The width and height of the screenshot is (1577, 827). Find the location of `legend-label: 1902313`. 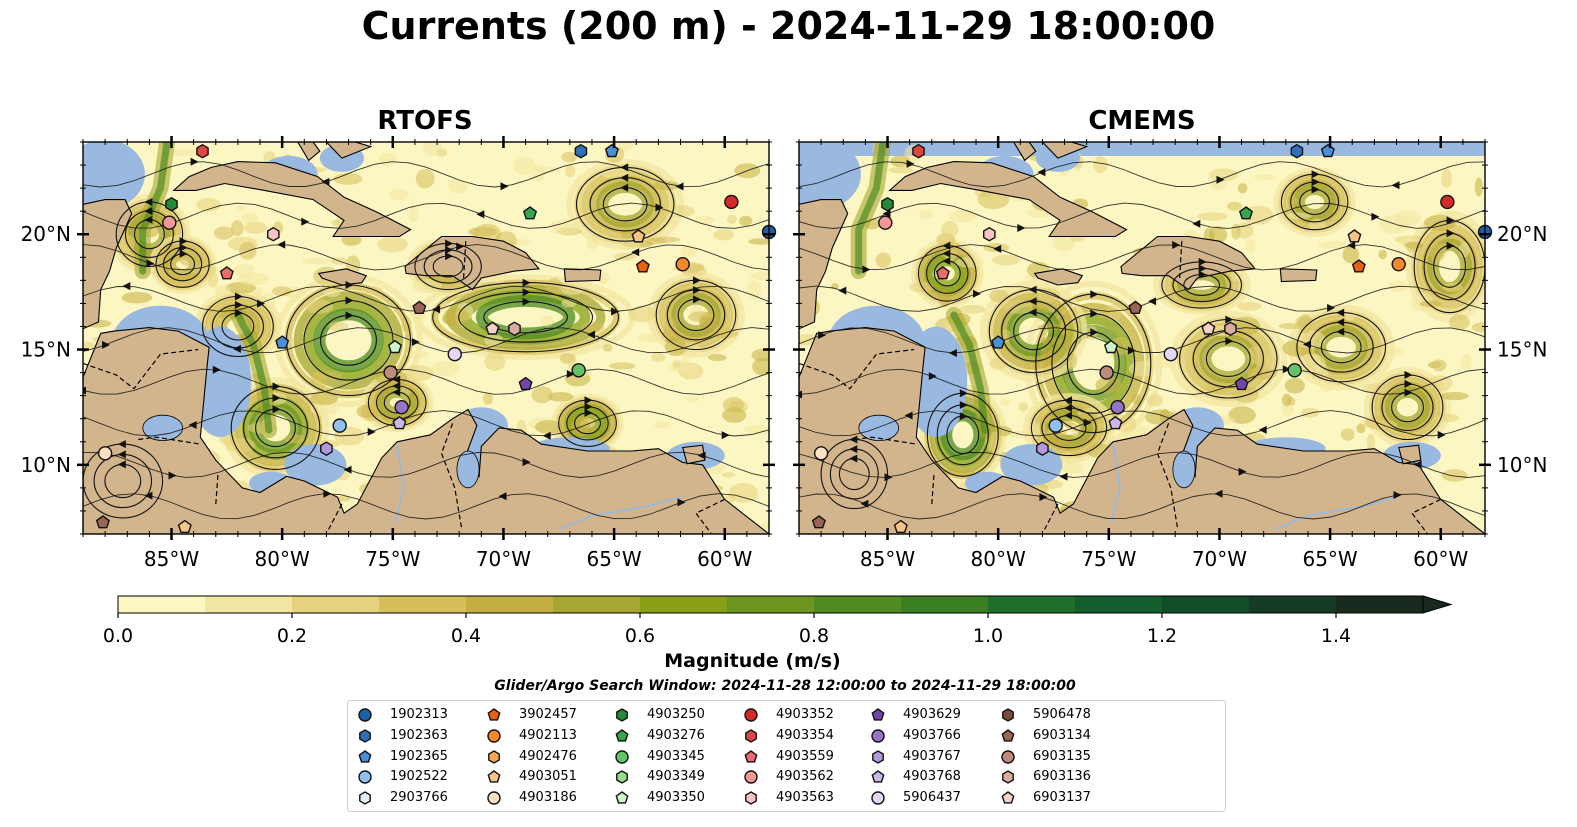

legend-label: 1902313 is located at coordinates (419, 714).